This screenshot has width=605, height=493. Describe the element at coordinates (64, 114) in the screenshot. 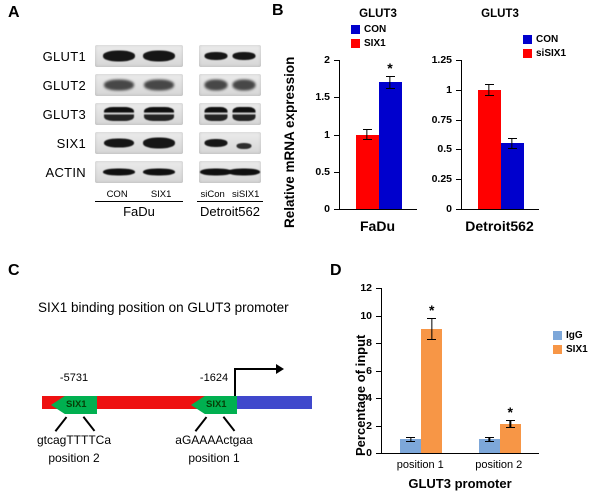

I see `blot-row-label: GLUT3` at that location.